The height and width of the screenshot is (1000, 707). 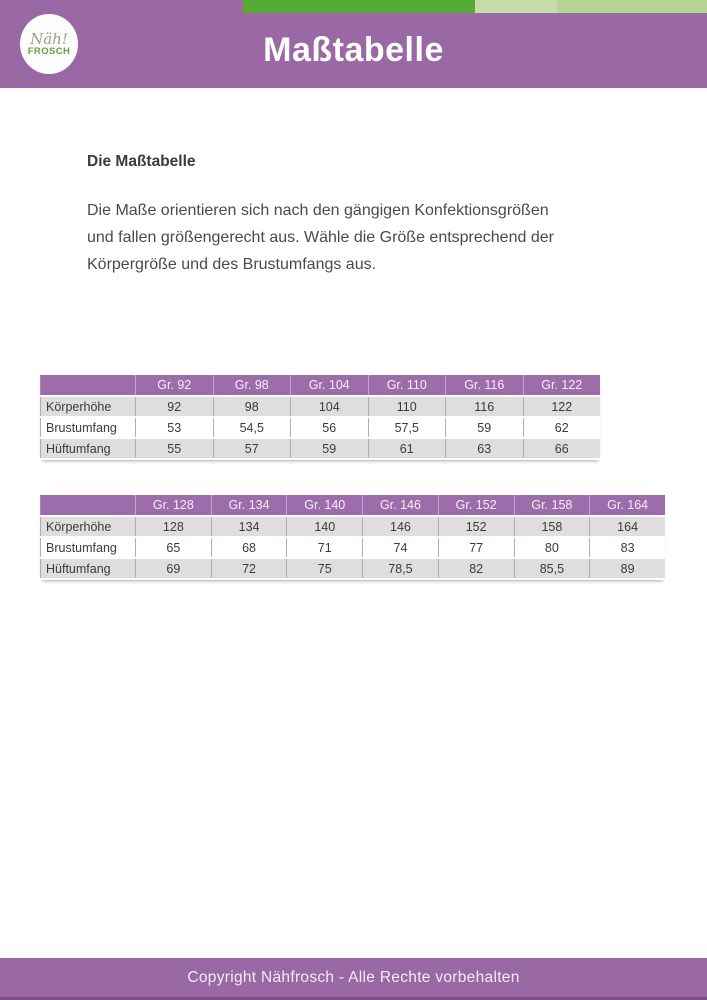 I want to click on size-column-header: Gr. 92, so click(x=174, y=385).